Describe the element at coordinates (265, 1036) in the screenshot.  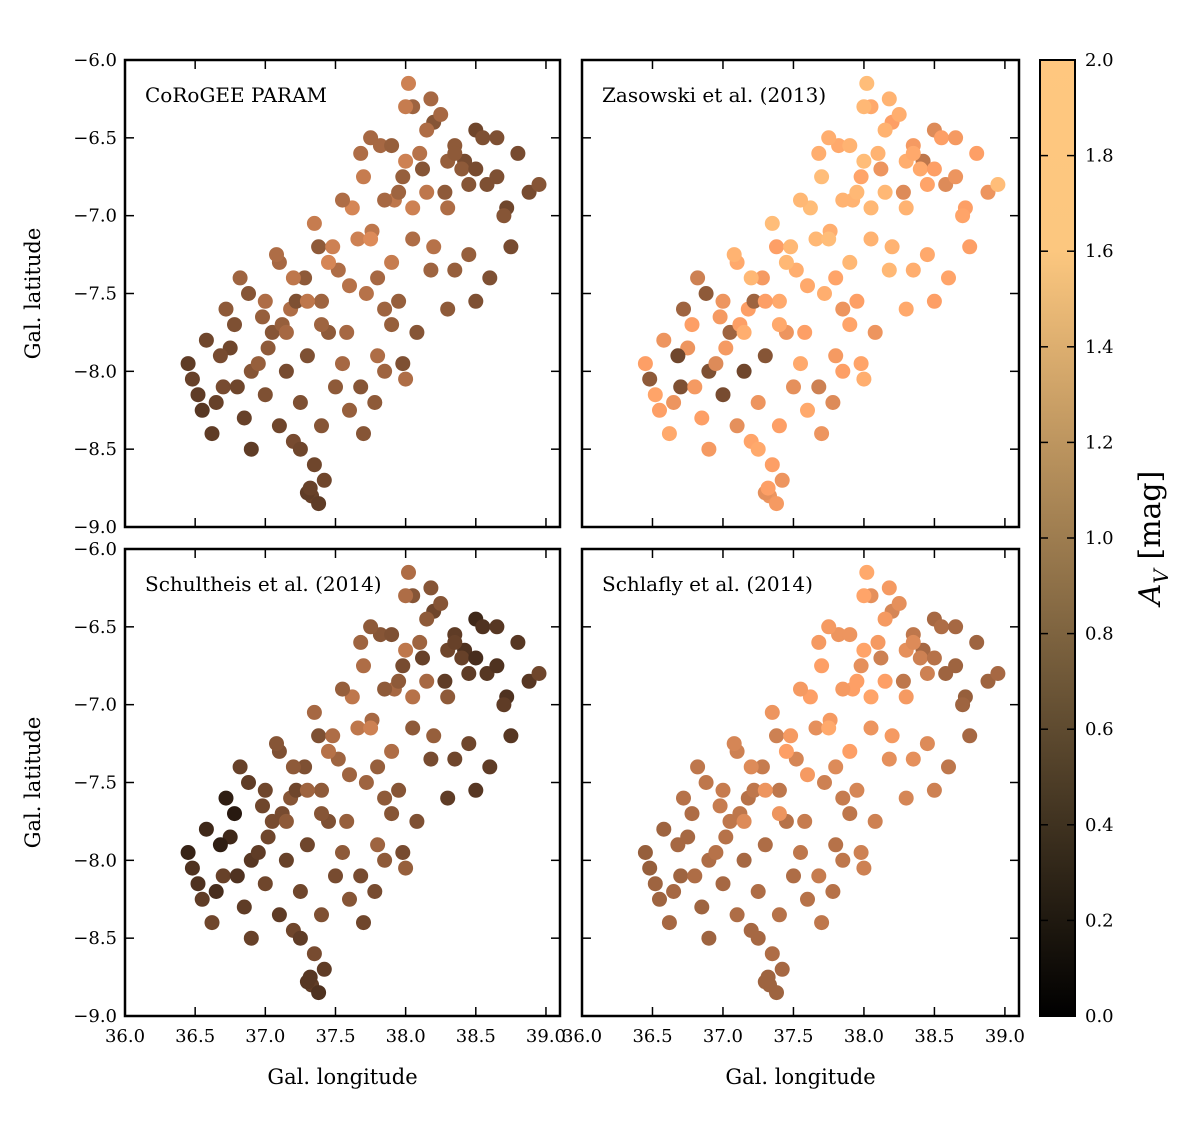
I see `x-tick-label: 37.0` at that location.